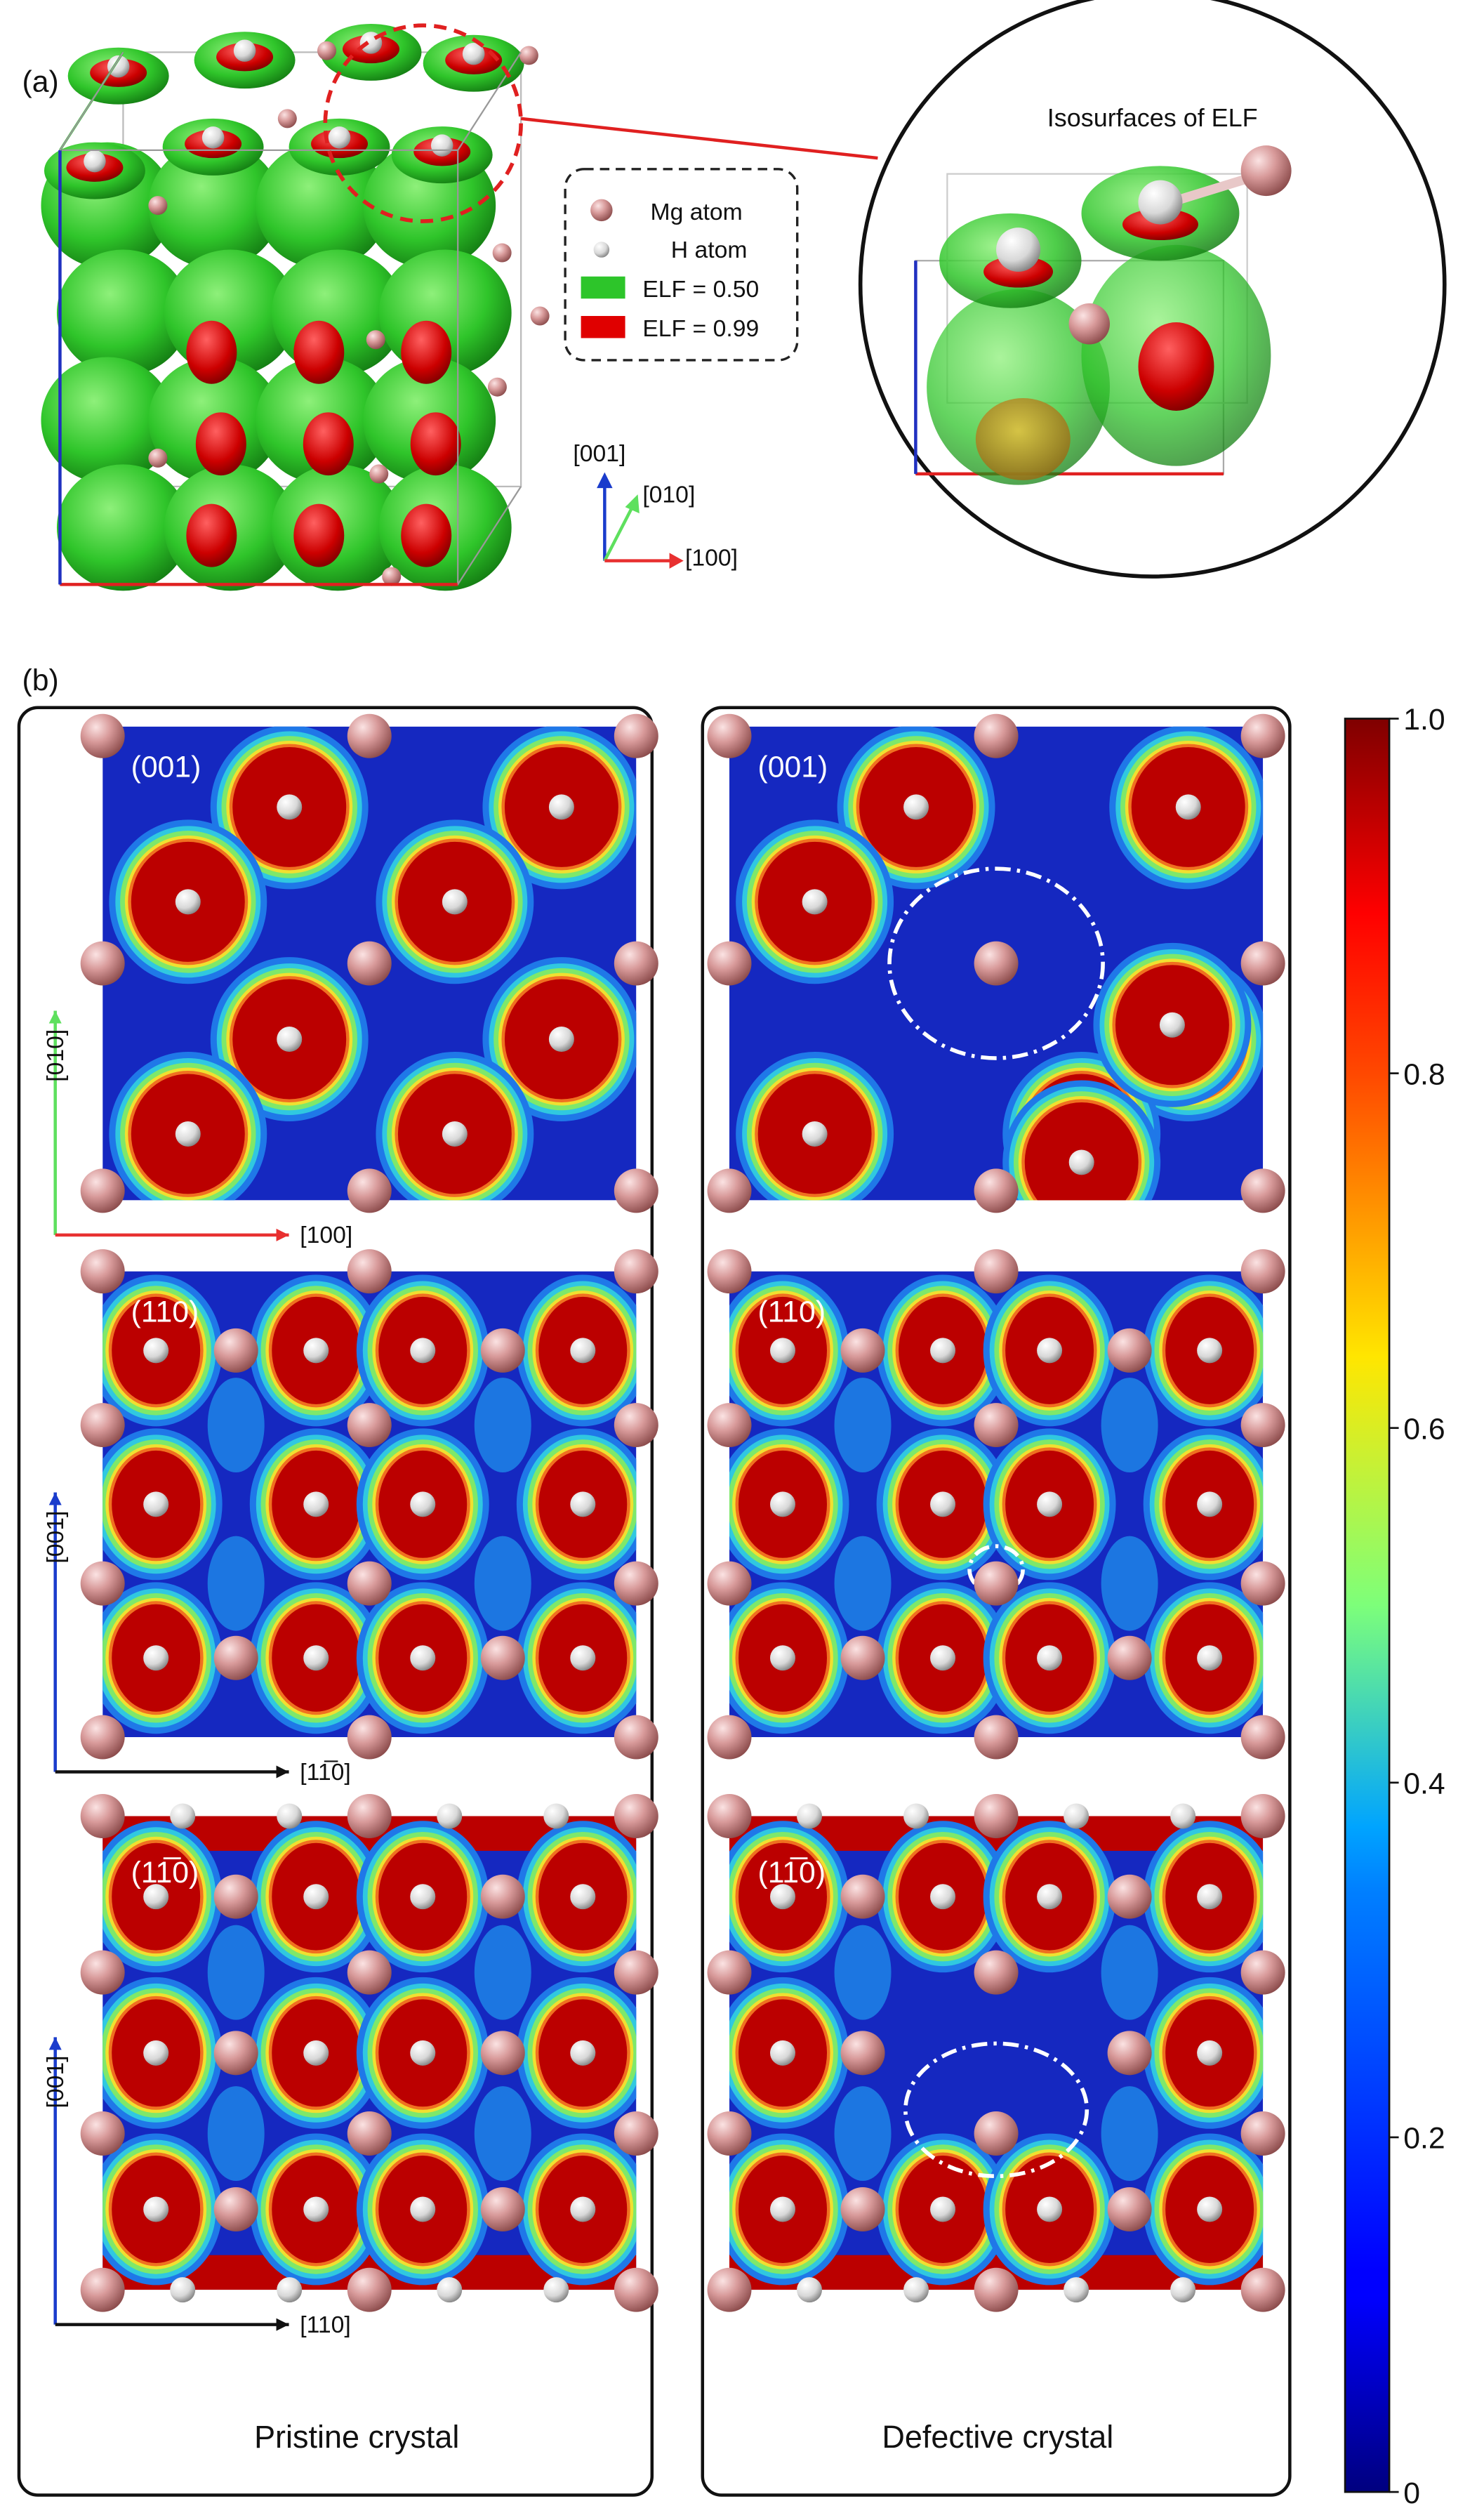  Describe the element at coordinates (792, 1872) in the screenshot. I see `plane-label: (11̅0)` at that location.